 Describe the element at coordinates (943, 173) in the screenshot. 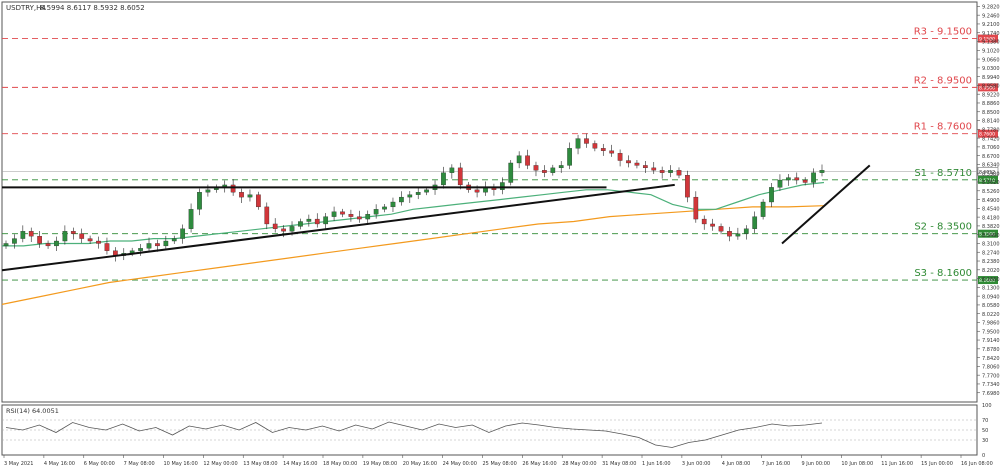

I see `level-label: S1 - 8.5710` at that location.